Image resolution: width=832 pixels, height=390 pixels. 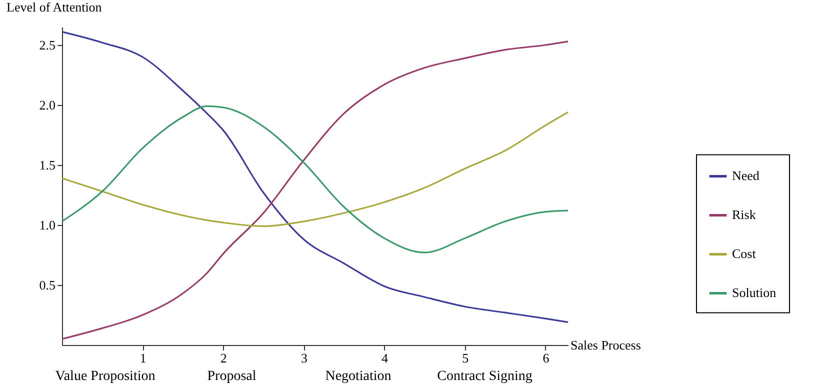 What do you see at coordinates (223, 358) in the screenshot?
I see `x-tick-label: 2` at bounding box center [223, 358].